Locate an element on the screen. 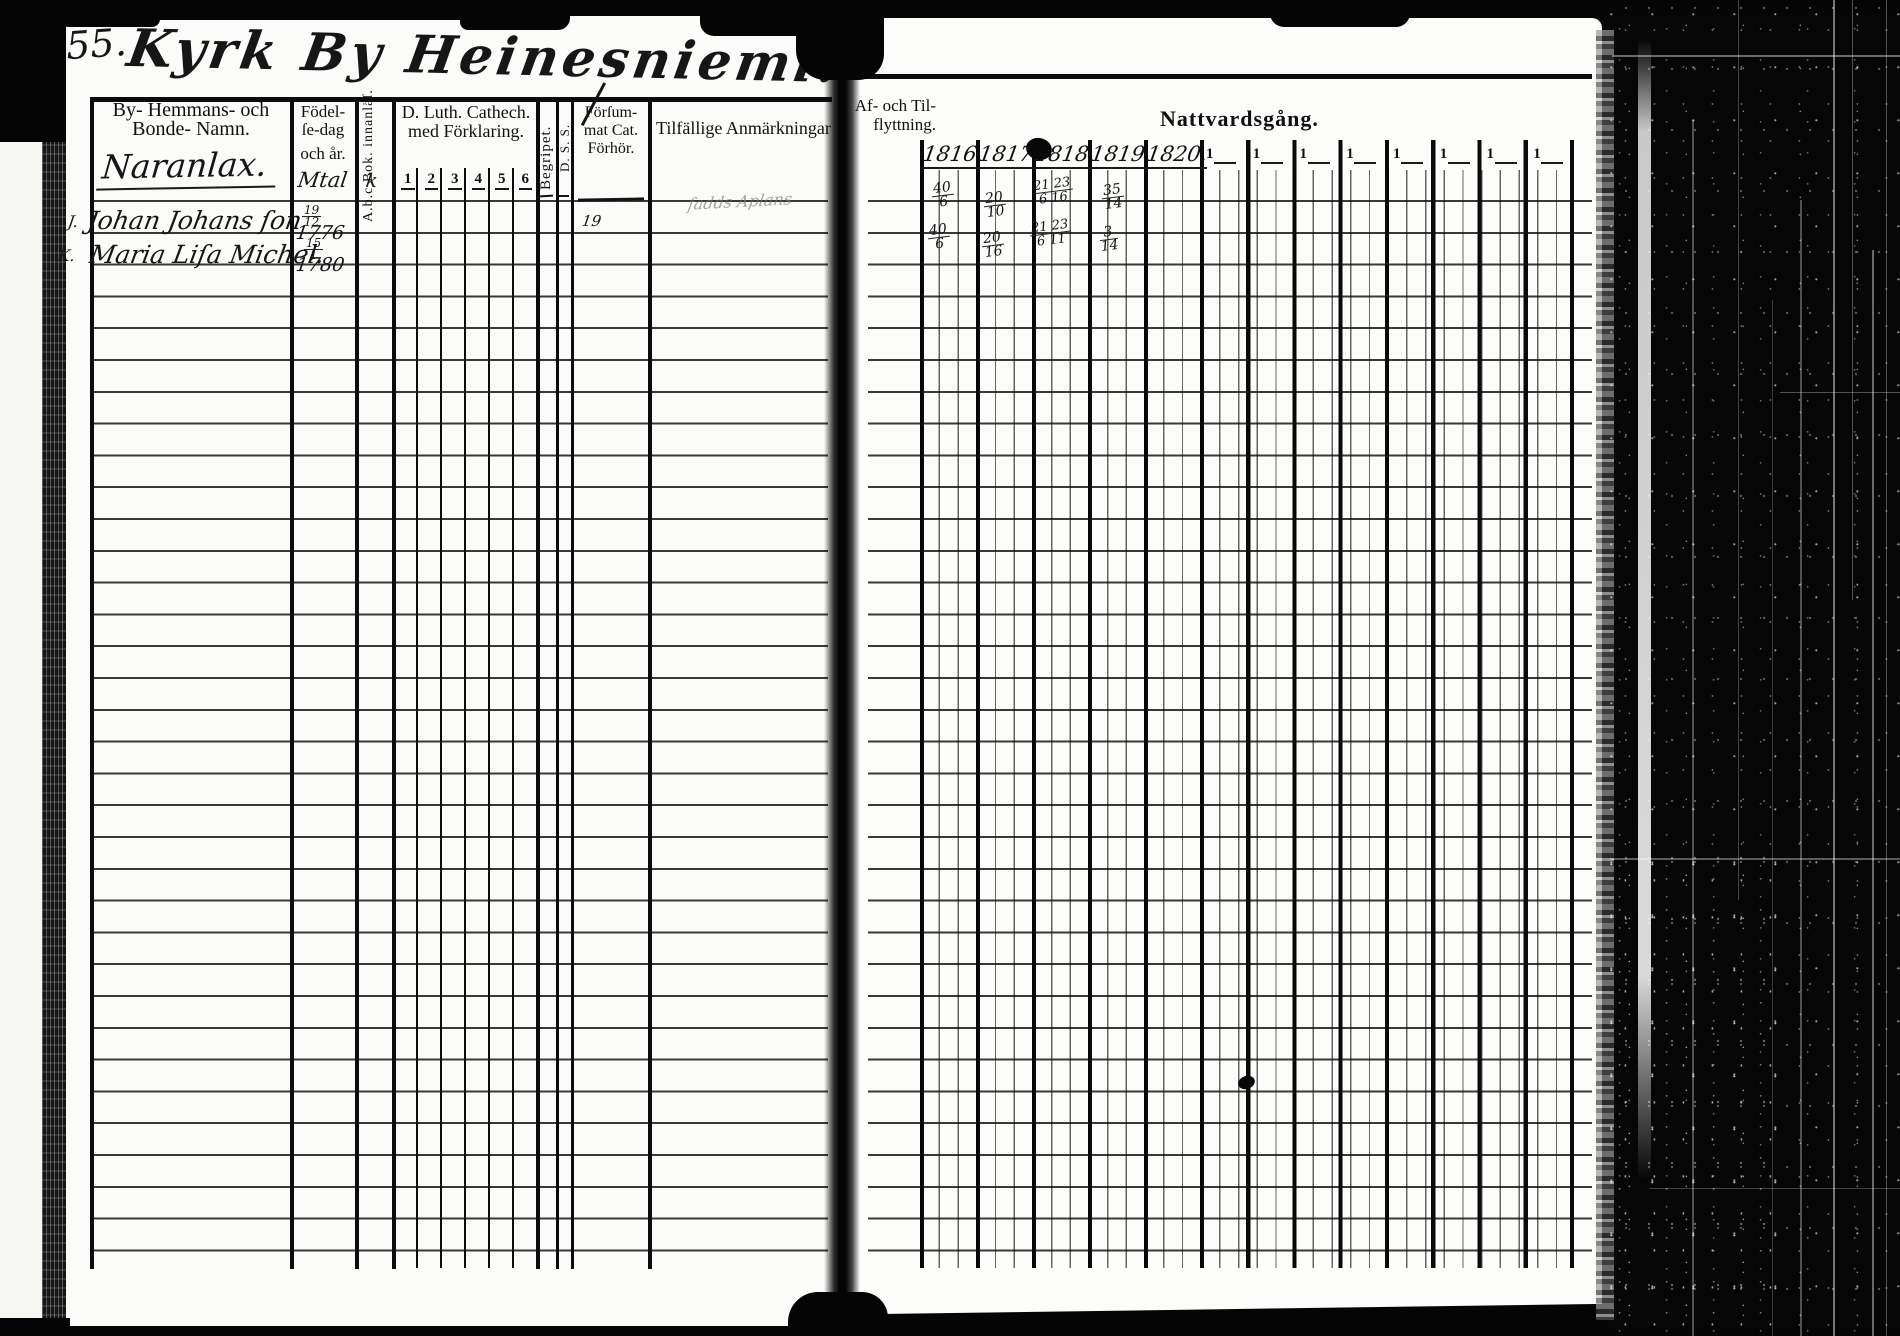  subcolumn-number: 3 is located at coordinates (455, 182).